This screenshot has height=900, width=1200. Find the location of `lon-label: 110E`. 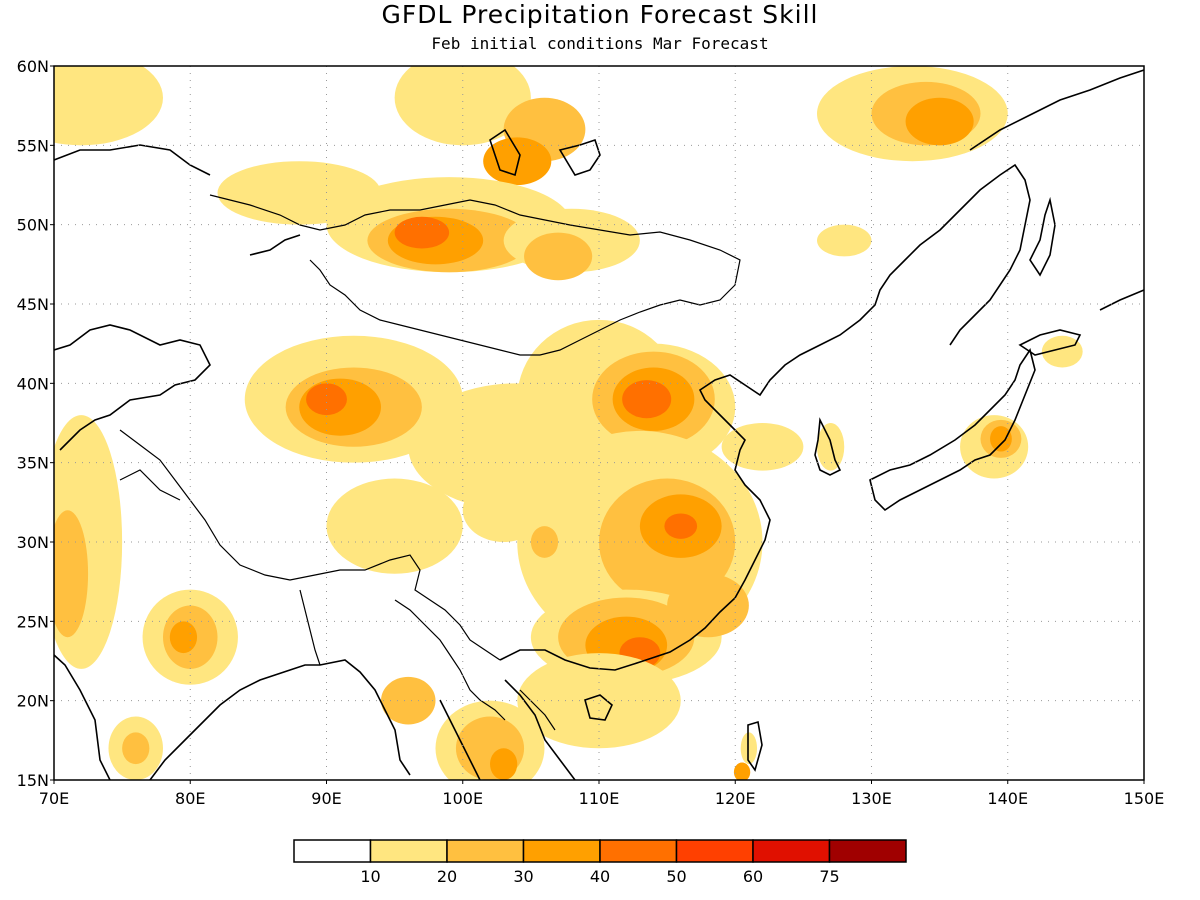

lon-label: 110E is located at coordinates (599, 798).